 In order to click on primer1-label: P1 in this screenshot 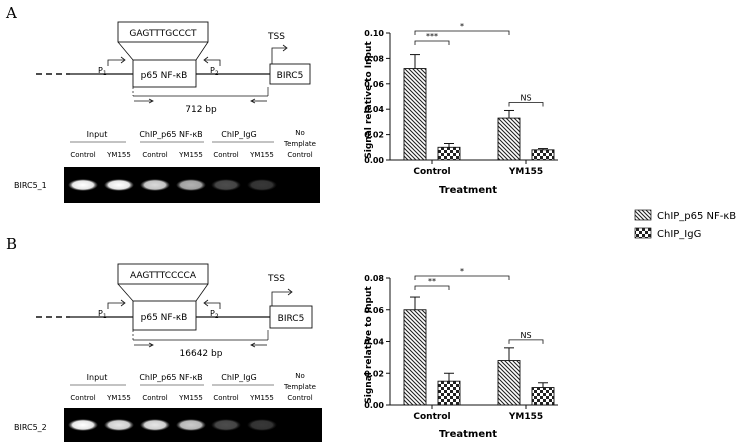, I will do `click(102, 314)`.